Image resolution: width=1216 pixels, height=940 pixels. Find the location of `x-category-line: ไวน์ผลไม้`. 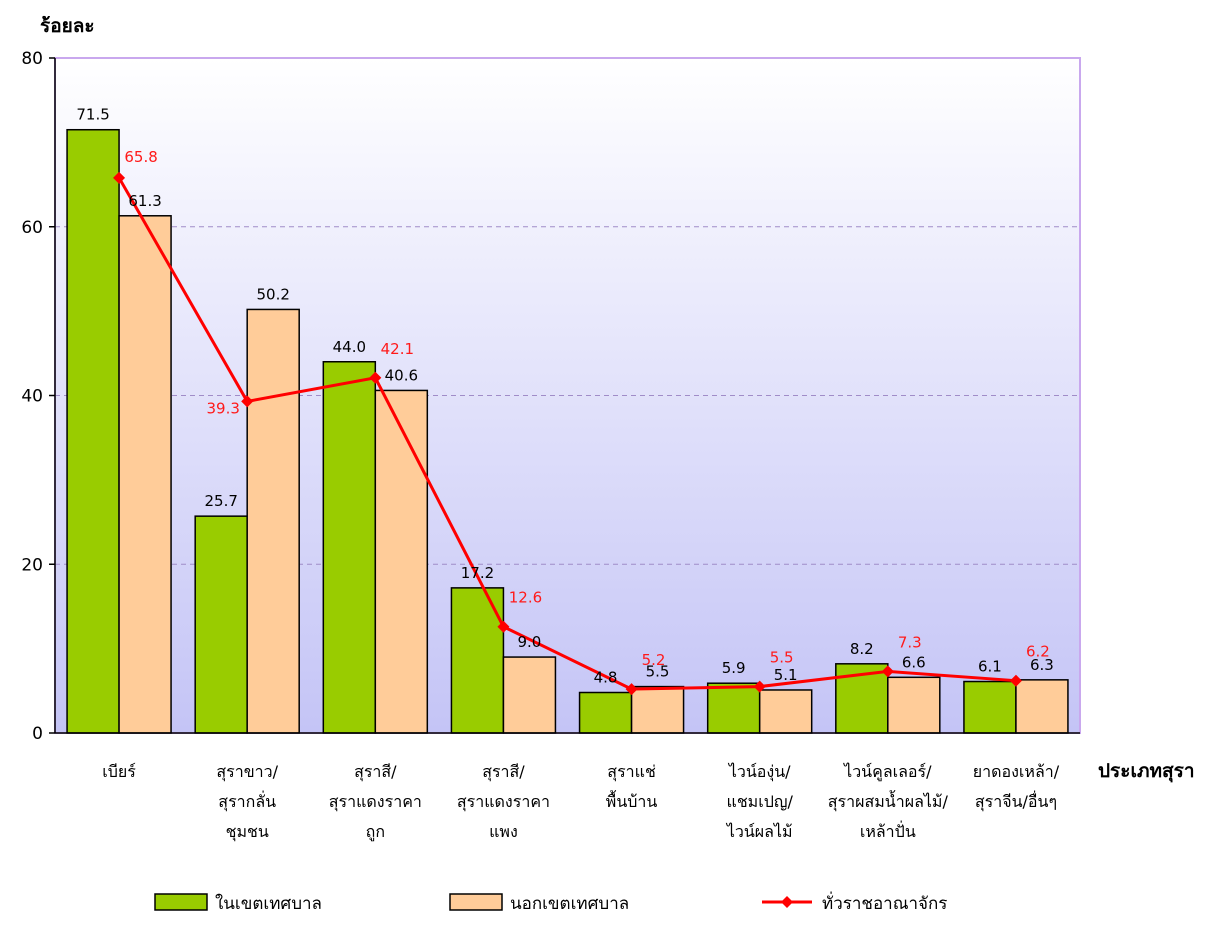

x-category-line: ไวน์ผลไม้ is located at coordinates (759, 831).